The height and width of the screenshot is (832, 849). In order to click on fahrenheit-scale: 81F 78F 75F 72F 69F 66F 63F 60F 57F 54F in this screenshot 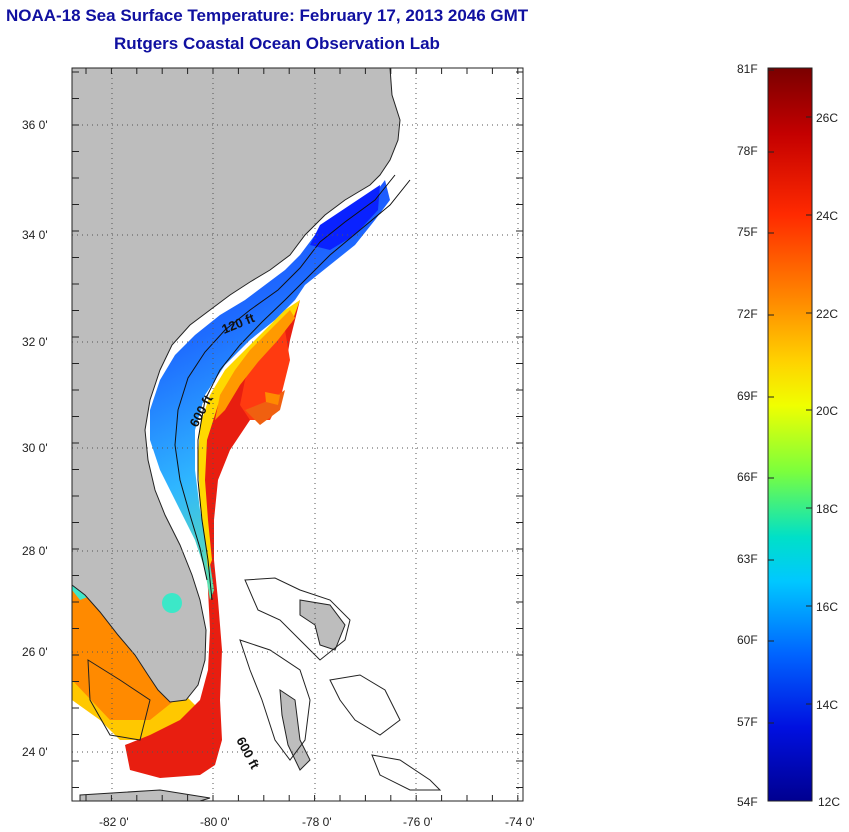, I will do `click(747, 435)`.